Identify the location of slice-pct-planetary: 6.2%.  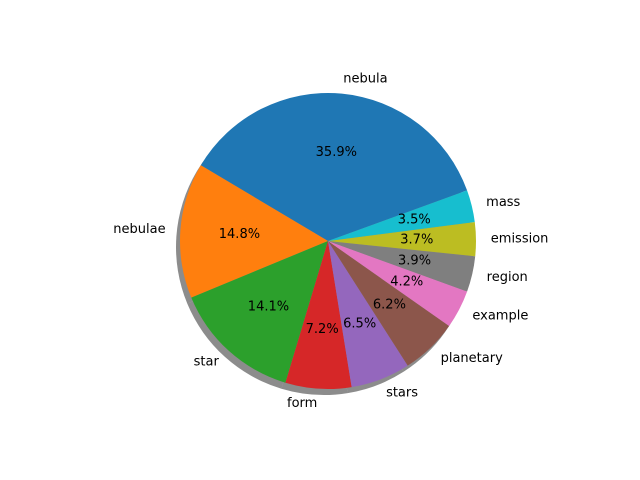
(389, 305).